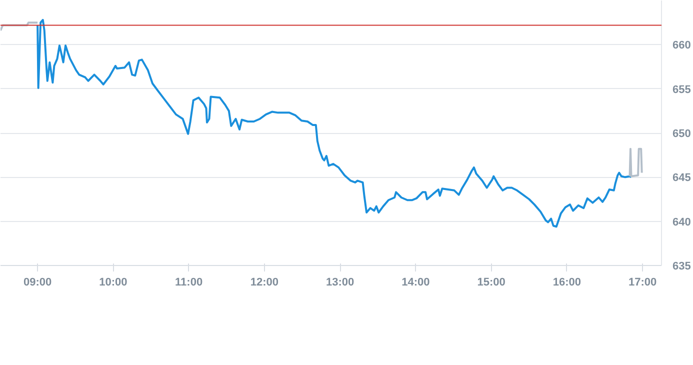  Describe the element at coordinates (635, 163) in the screenshot. I see `line-series` at that location.